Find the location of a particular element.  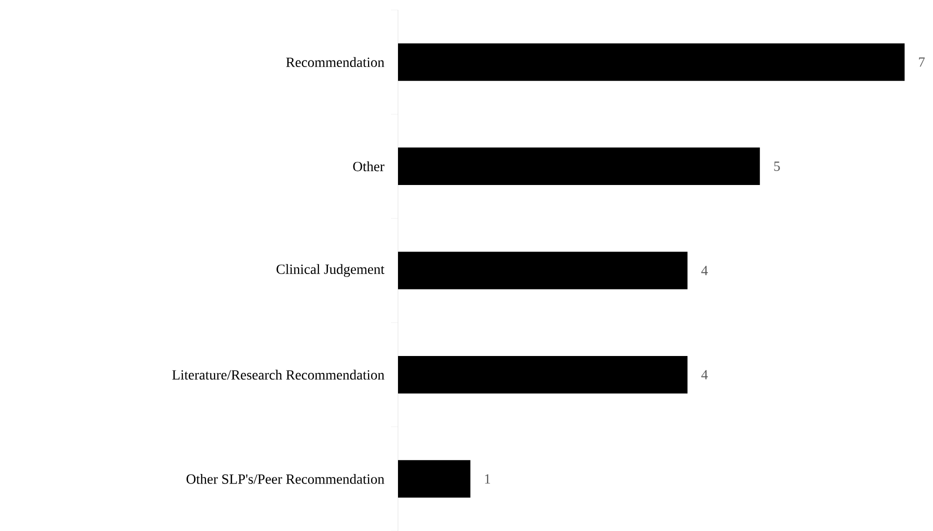

data-label: 7 is located at coordinates (922, 62).